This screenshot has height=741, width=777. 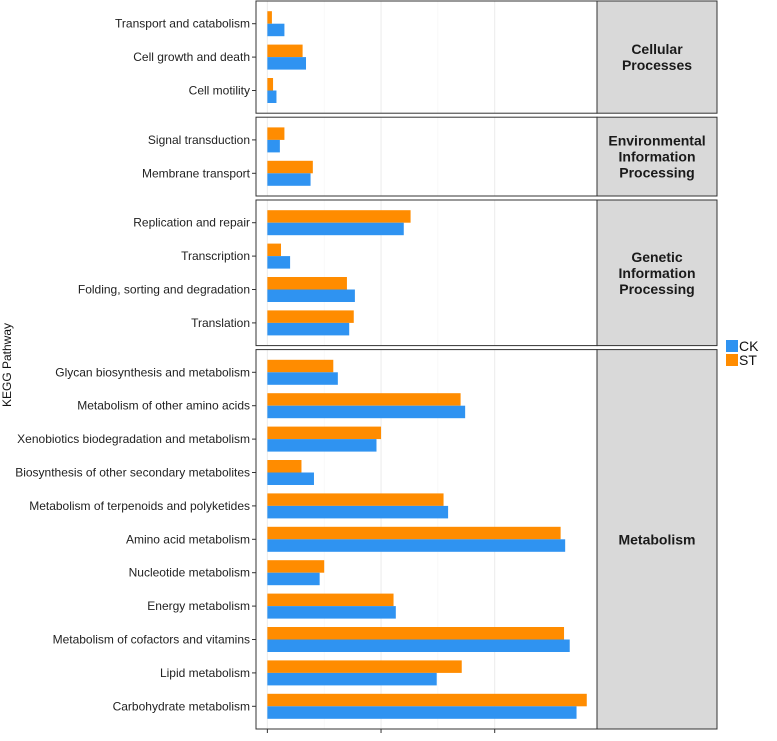 I want to click on bar-st-folding-sorting-and-degradation, so click(x=307, y=283).